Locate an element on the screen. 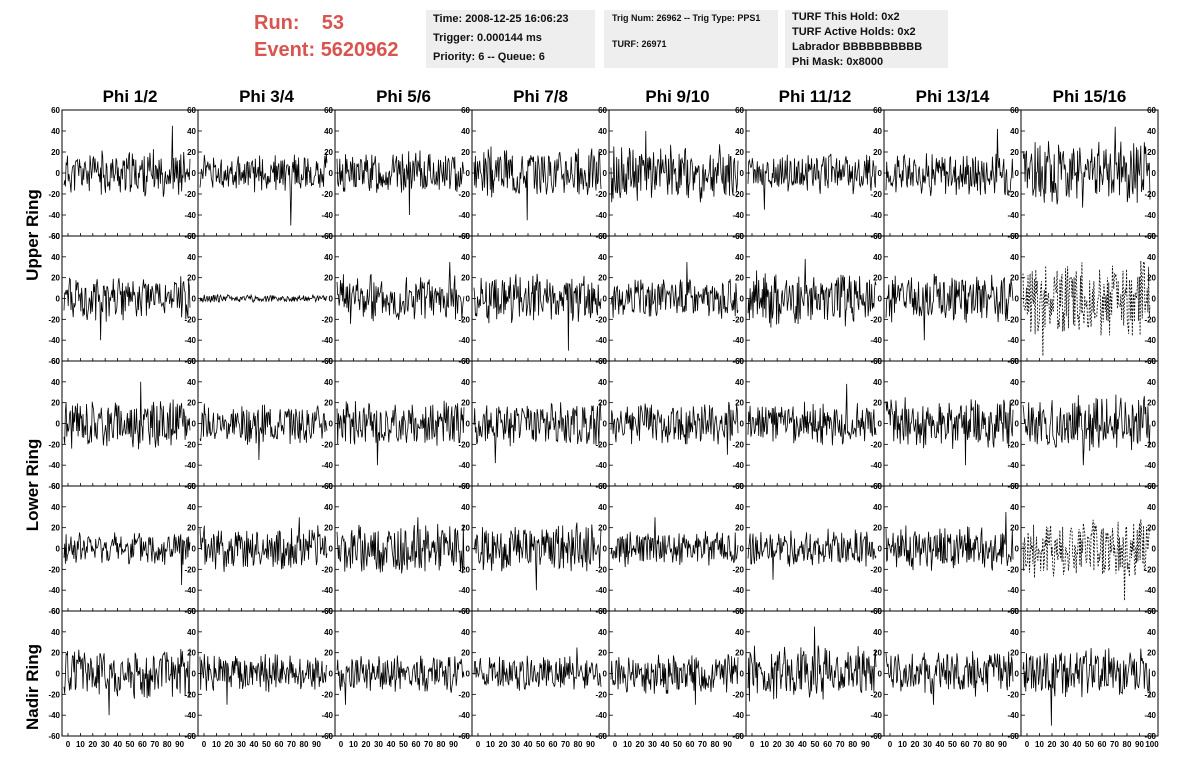 This screenshot has height=772, width=1196. column-header: Phi 5/6 is located at coordinates (403, 96).